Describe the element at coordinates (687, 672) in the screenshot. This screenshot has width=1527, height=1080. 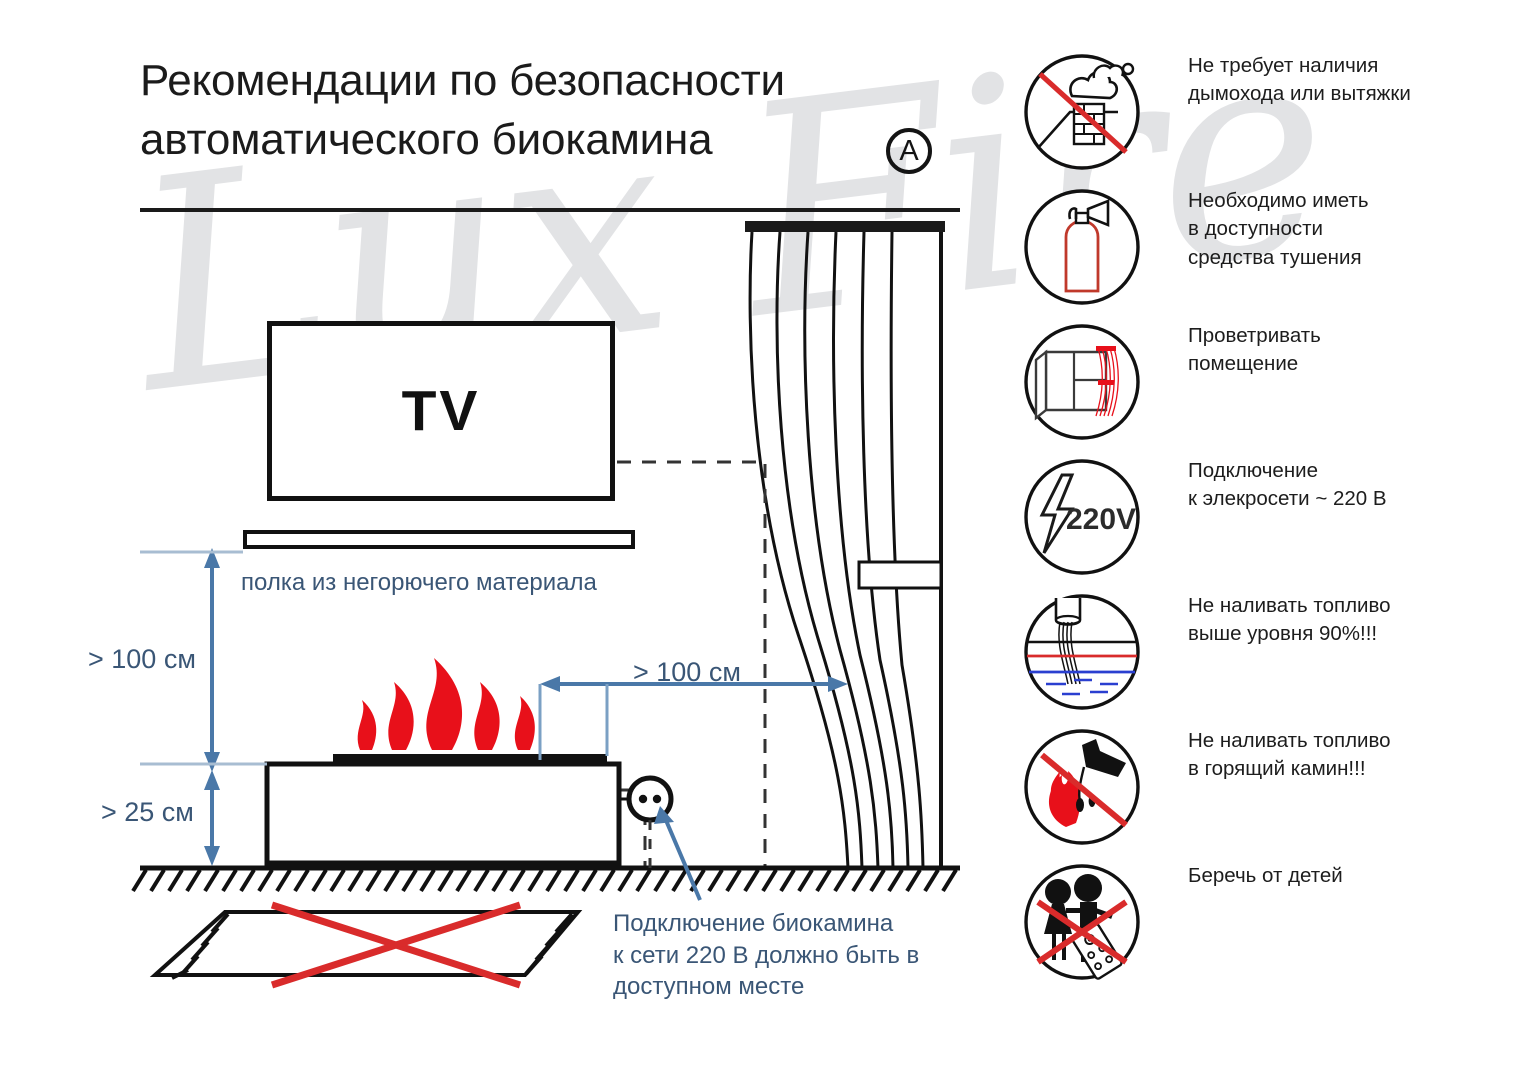
I see `dimension-label-horizontal: > 100 см` at that location.